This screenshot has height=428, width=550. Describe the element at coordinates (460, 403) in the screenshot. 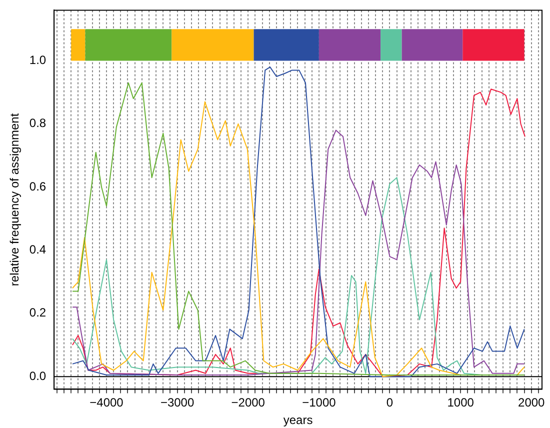

I see `x-tick-label: 1000` at that location.